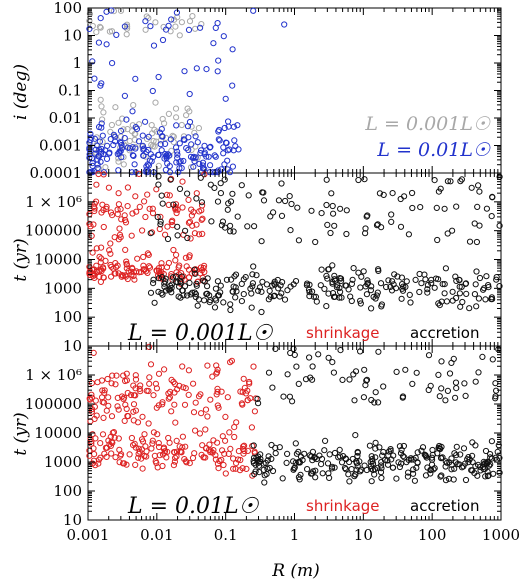  I want to click on bottom-y-axis-title: t (yr), so click(21, 433).